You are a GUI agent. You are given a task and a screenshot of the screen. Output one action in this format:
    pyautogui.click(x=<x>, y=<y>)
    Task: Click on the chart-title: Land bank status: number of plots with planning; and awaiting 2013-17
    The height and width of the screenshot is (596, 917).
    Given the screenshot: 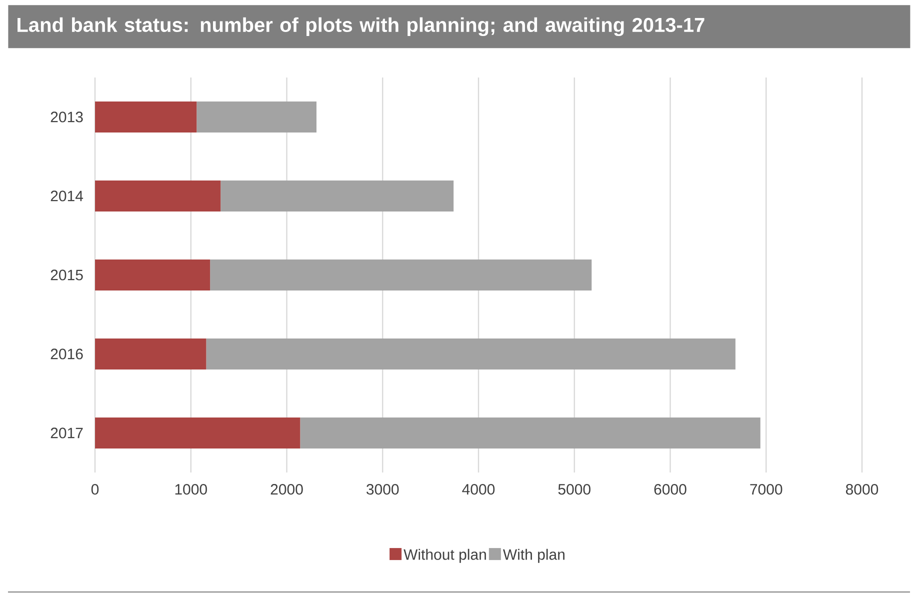 What is the action you would take?
    pyautogui.click(x=361, y=26)
    